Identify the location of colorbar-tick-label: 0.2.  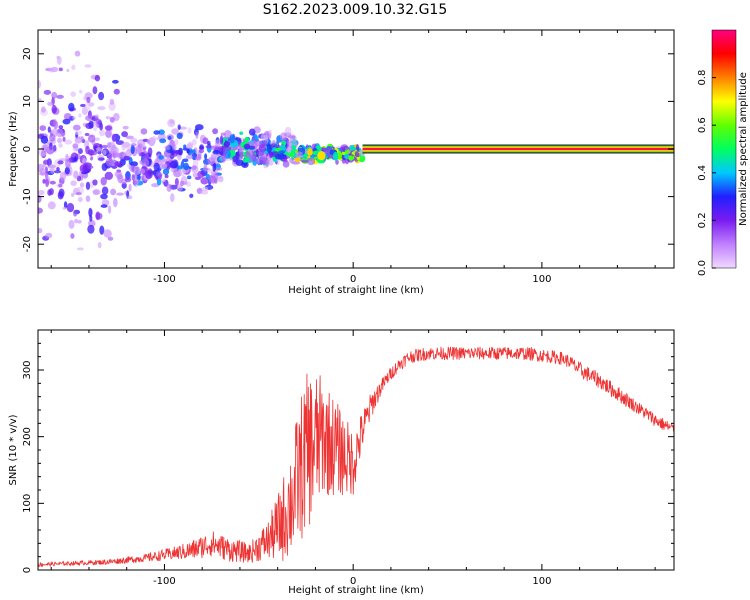
(702, 220).